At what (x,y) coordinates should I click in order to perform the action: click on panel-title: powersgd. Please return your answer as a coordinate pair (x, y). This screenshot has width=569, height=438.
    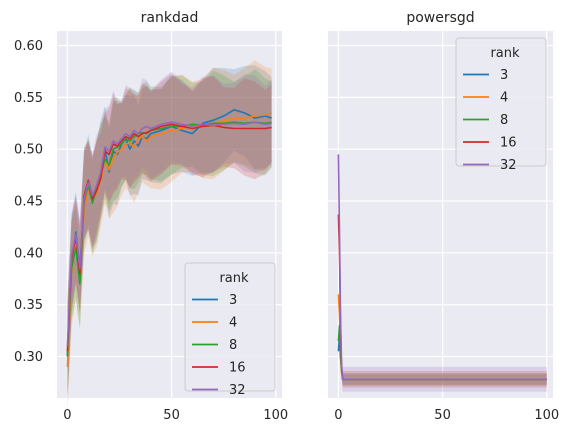
    Looking at the image, I should click on (440, 18).